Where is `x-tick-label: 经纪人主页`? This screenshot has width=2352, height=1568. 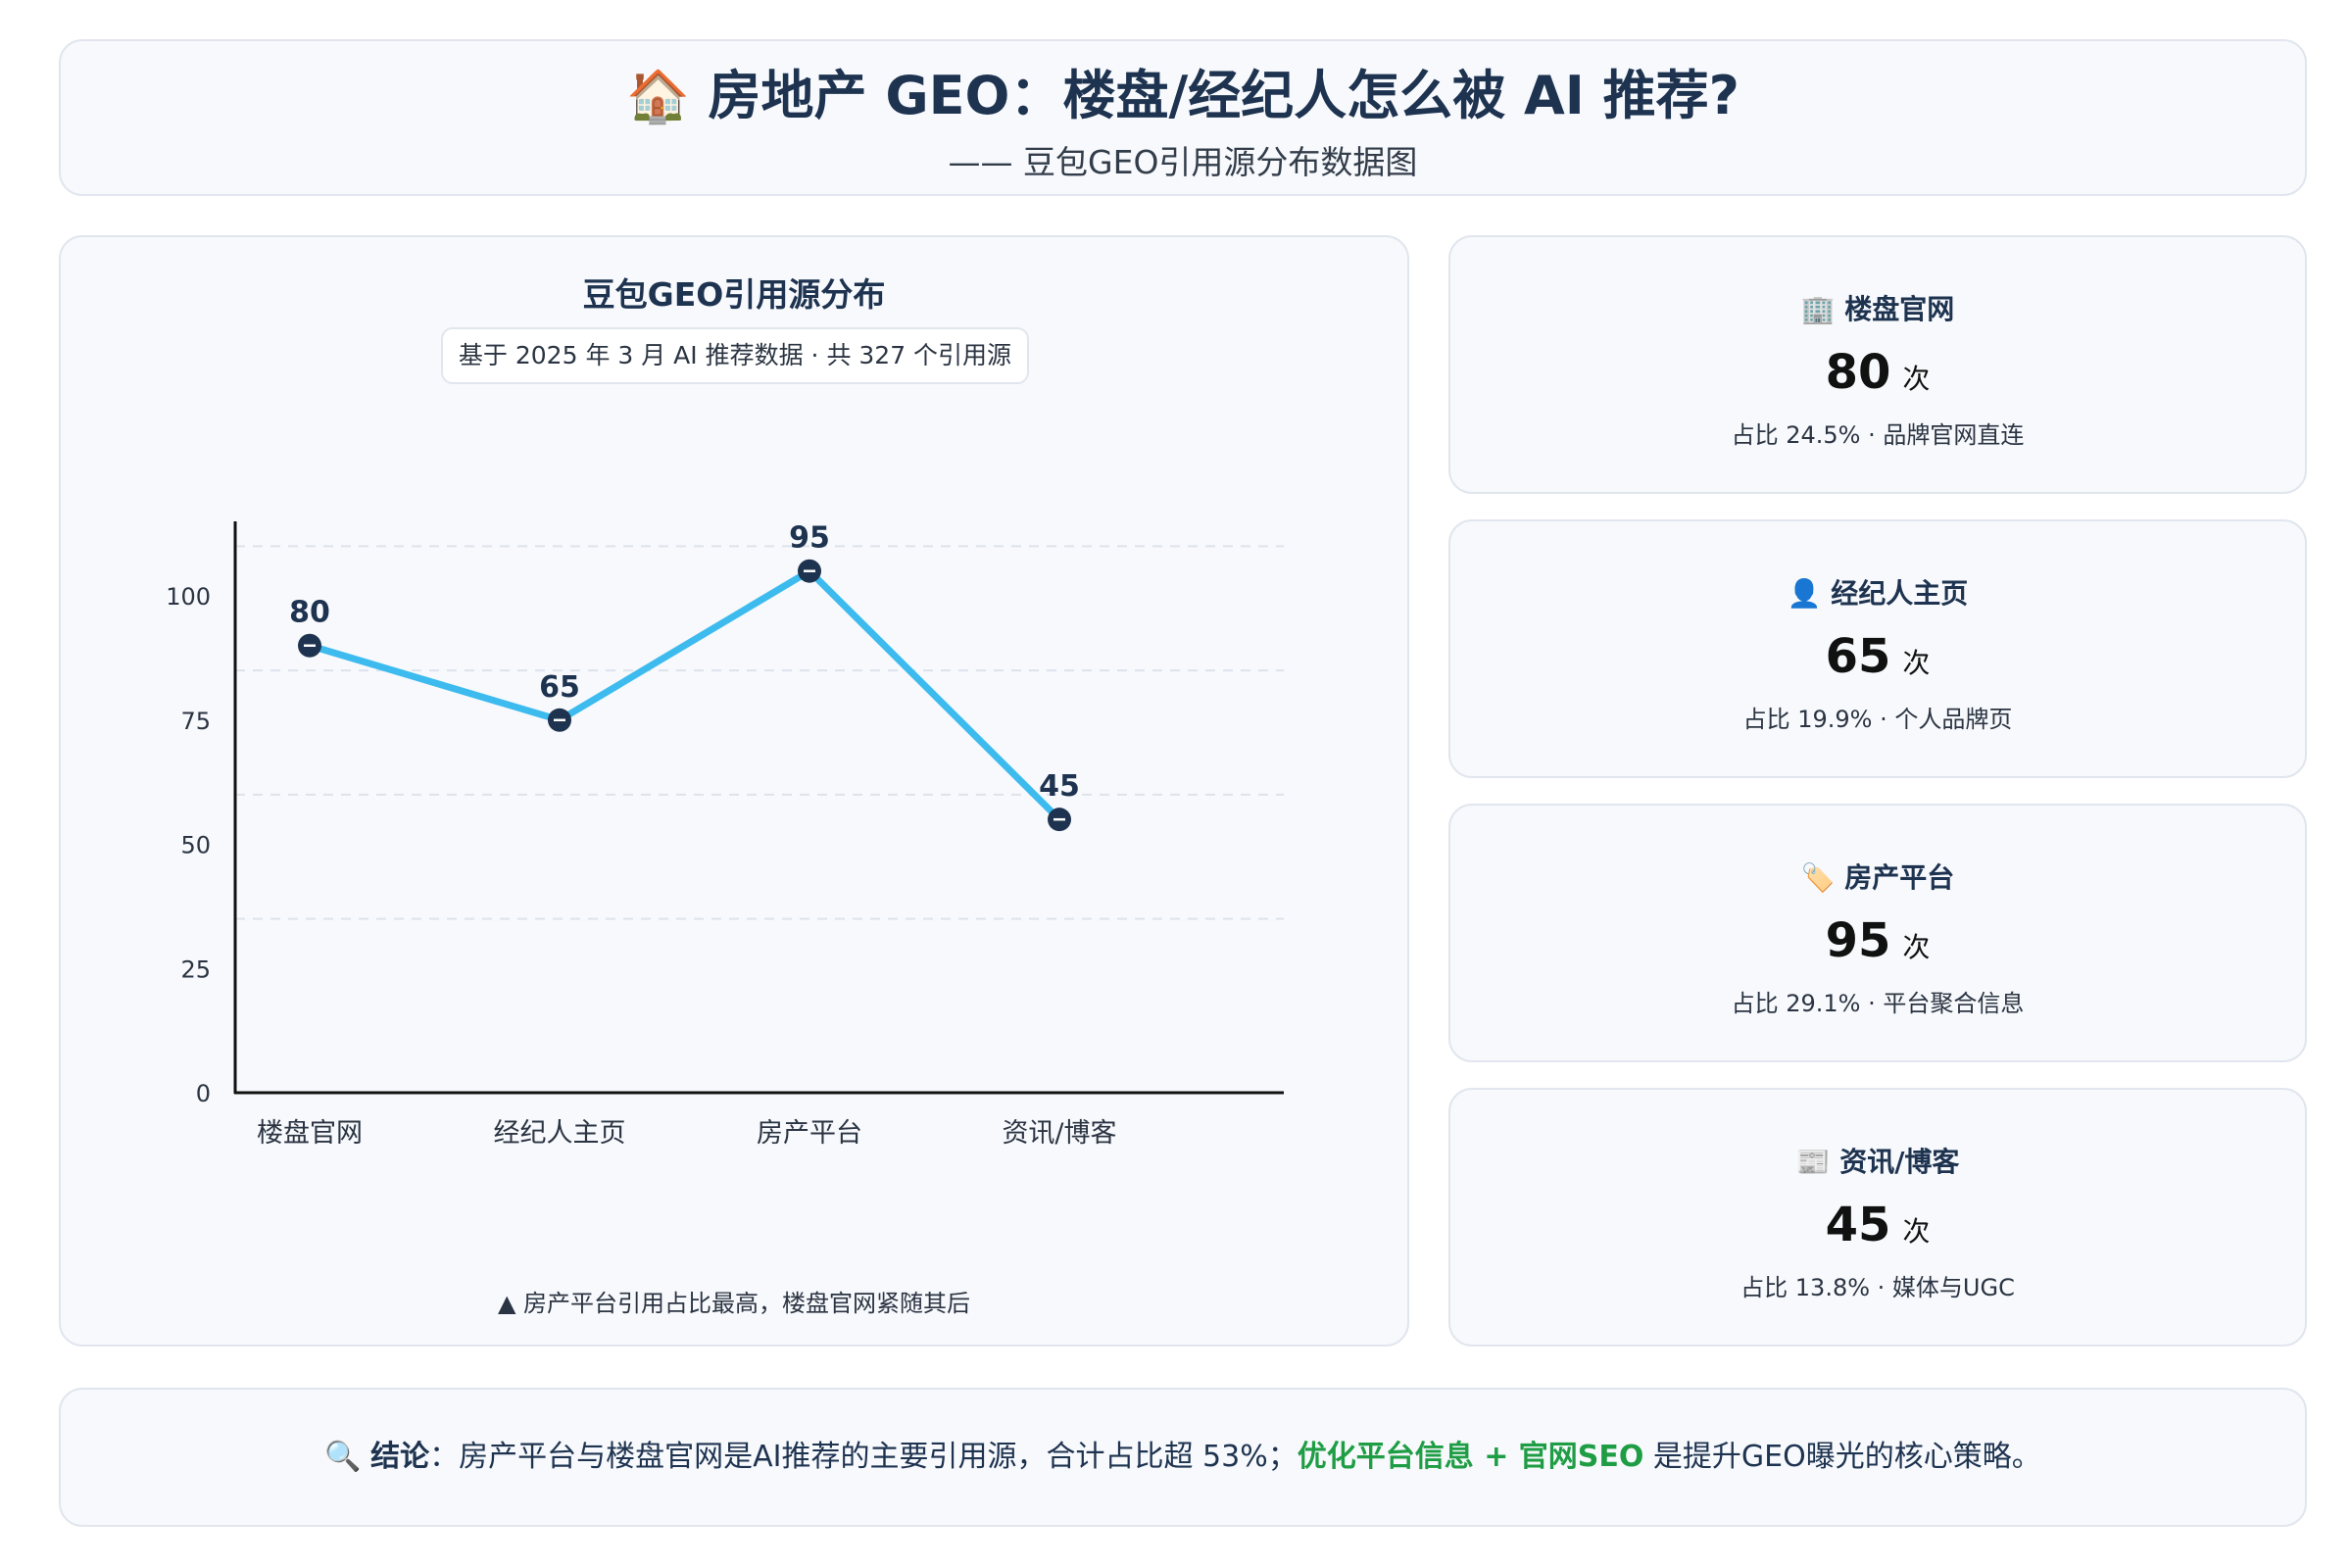 x-tick-label: 经纪人主页 is located at coordinates (560, 1133).